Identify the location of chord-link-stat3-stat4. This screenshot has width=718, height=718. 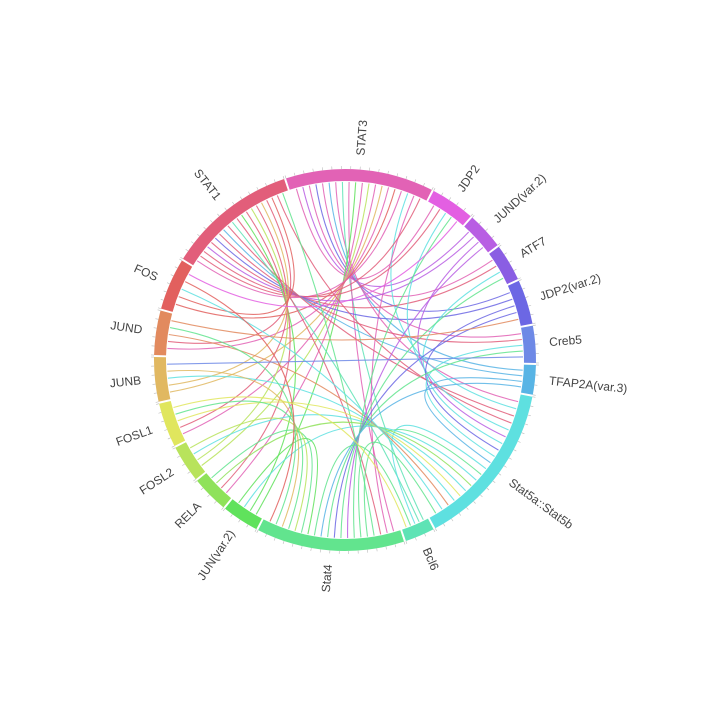
(371, 356).